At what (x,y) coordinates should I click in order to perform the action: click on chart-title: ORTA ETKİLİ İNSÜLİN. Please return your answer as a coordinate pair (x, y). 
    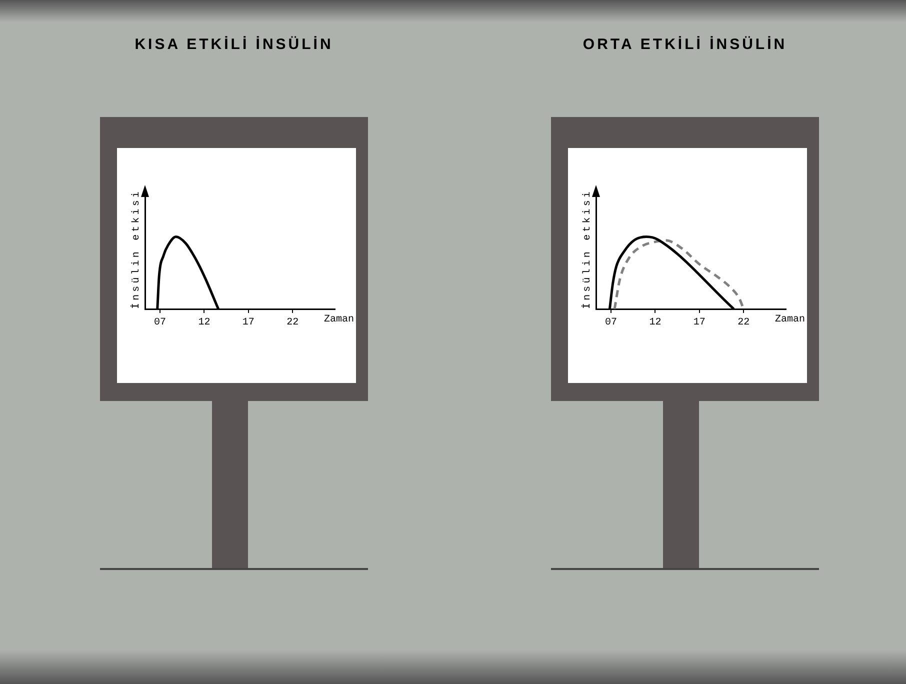
    Looking at the image, I should click on (685, 44).